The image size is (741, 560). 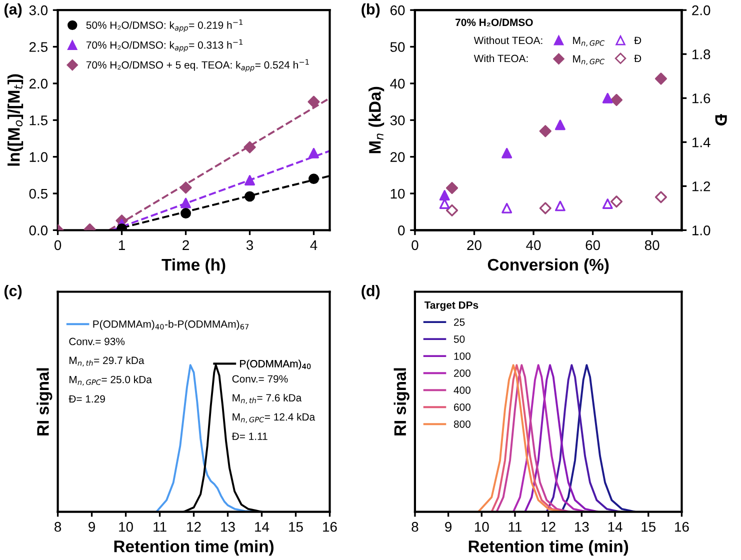 What do you see at coordinates (38, 10) in the screenshot?
I see `y-tick-label: 3.0` at bounding box center [38, 10].